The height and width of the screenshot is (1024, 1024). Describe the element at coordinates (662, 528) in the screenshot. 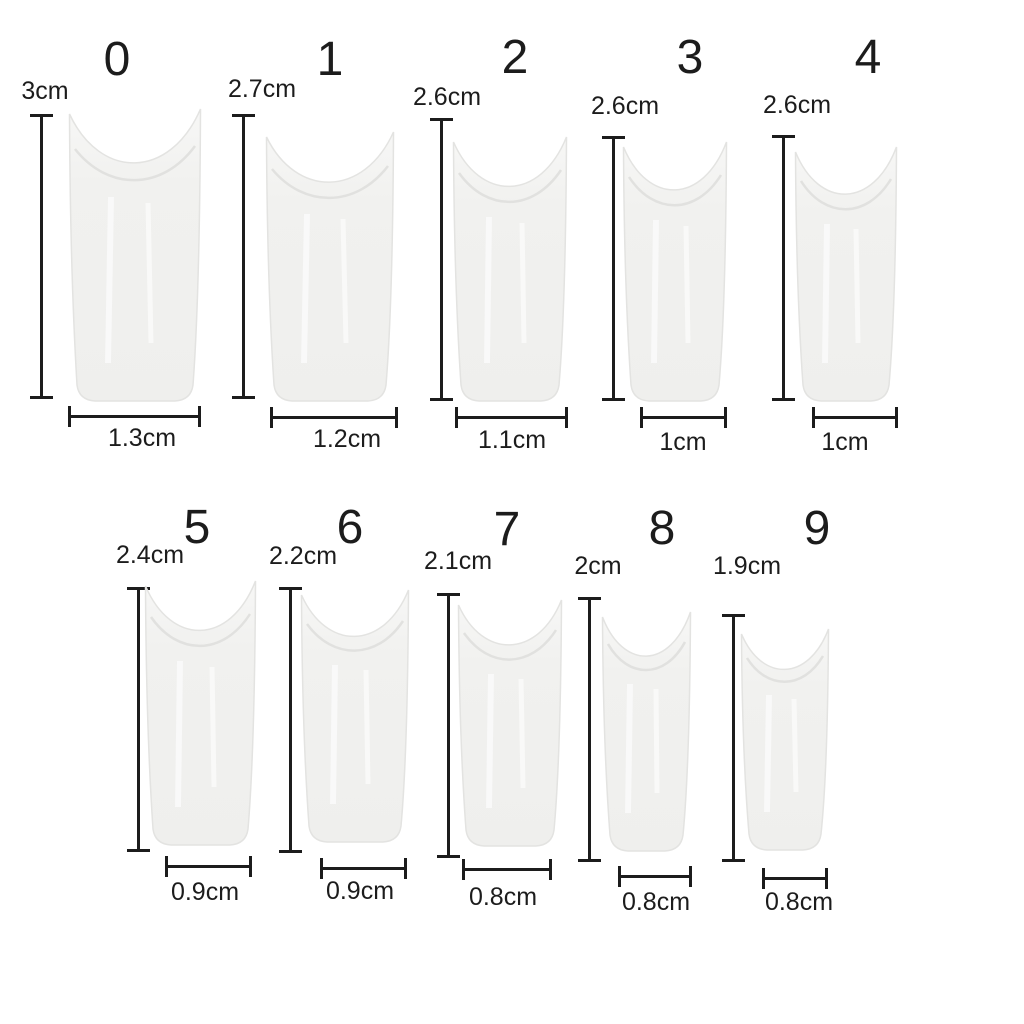

I see `size-number-label: 8` at that location.